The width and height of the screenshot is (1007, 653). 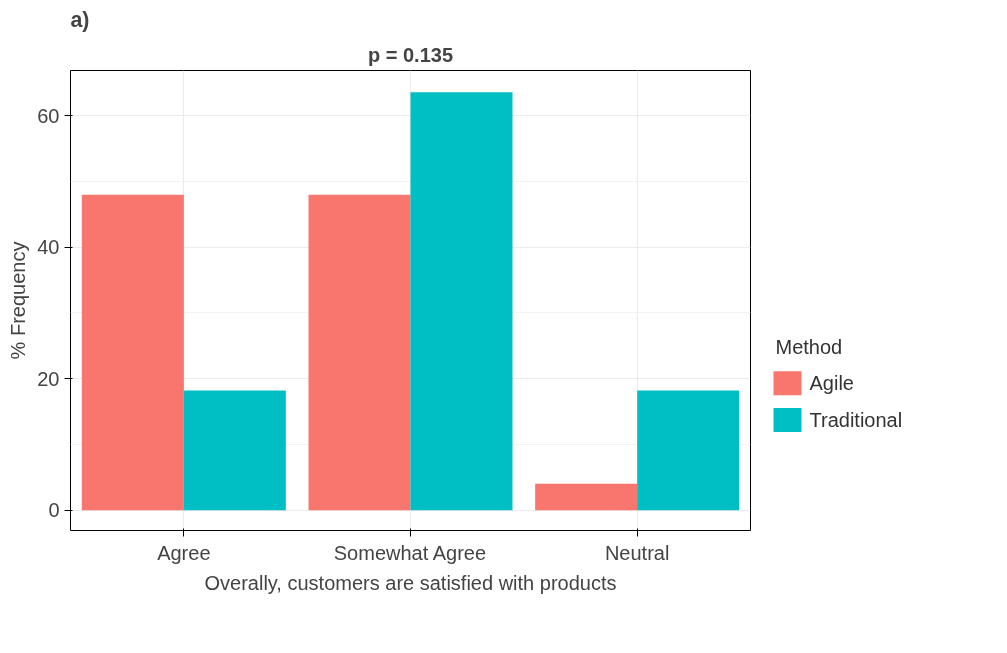 What do you see at coordinates (48, 115) in the screenshot?
I see `y-tick-label: 60` at bounding box center [48, 115].